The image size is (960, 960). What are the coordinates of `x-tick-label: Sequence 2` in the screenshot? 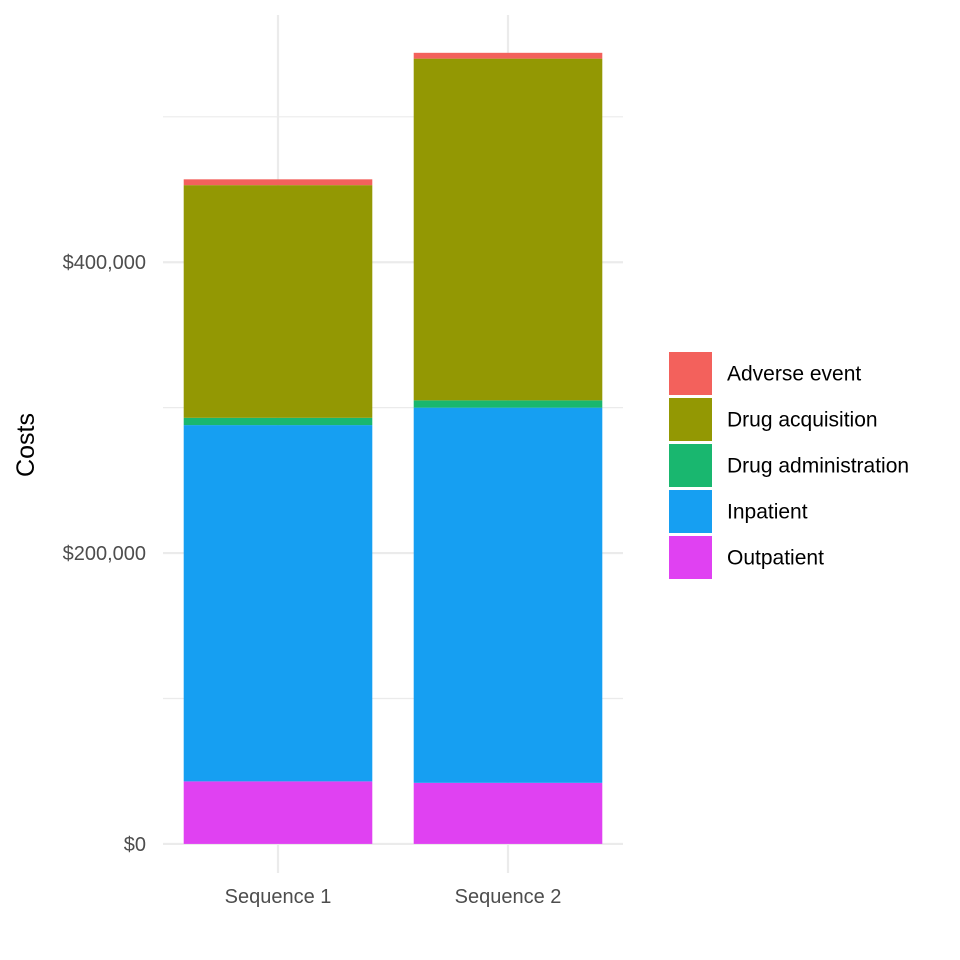 It's located at (508, 897).